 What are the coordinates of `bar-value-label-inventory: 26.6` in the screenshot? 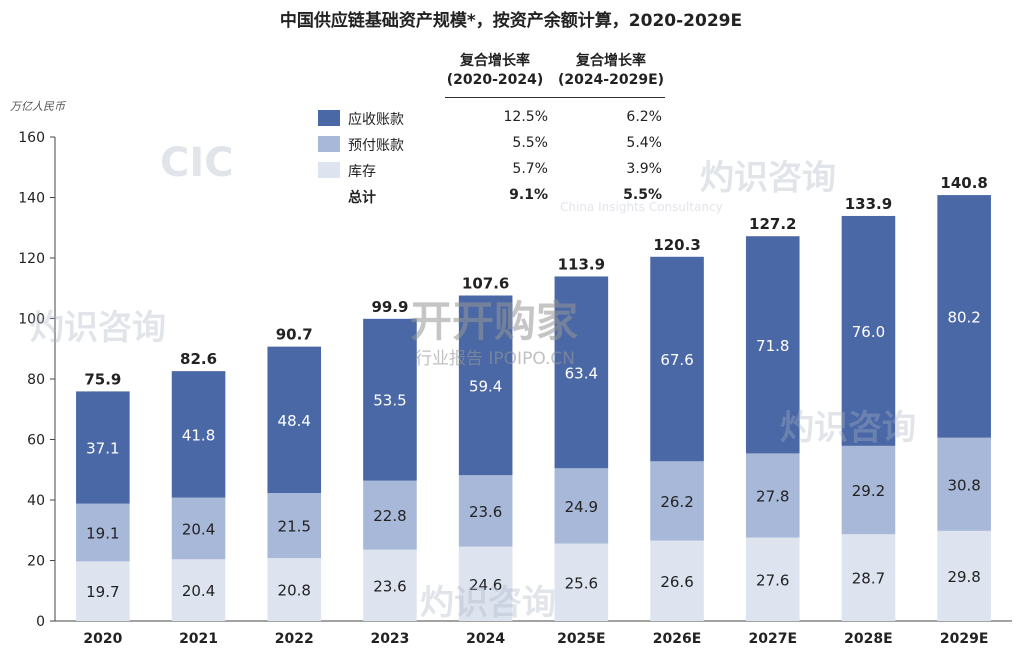 It's located at (676, 582).